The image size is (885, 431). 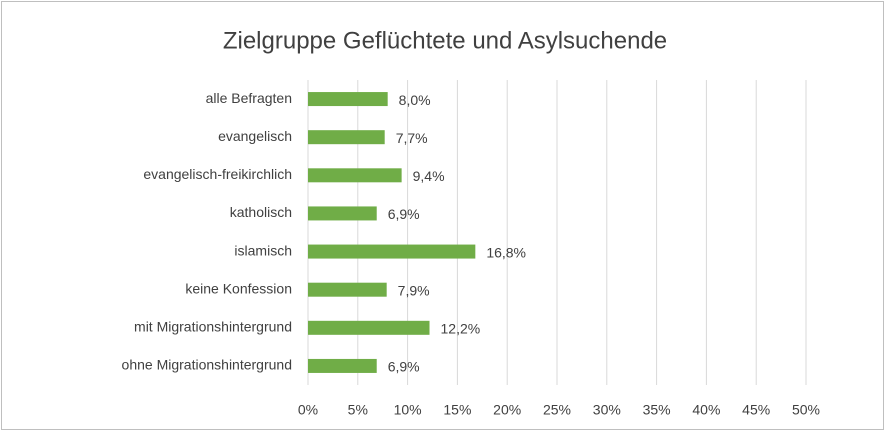 What do you see at coordinates (207, 365) in the screenshot?
I see `y-tick-label: ohne Migrationshintergrund` at bounding box center [207, 365].